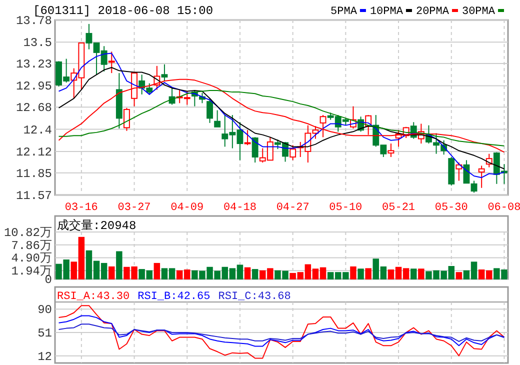 Image resolution: width=520 pixels, height=365 pixels. What do you see at coordinates (37, 130) in the screenshot?
I see `y-tick-label: 12.4` at bounding box center [37, 130].